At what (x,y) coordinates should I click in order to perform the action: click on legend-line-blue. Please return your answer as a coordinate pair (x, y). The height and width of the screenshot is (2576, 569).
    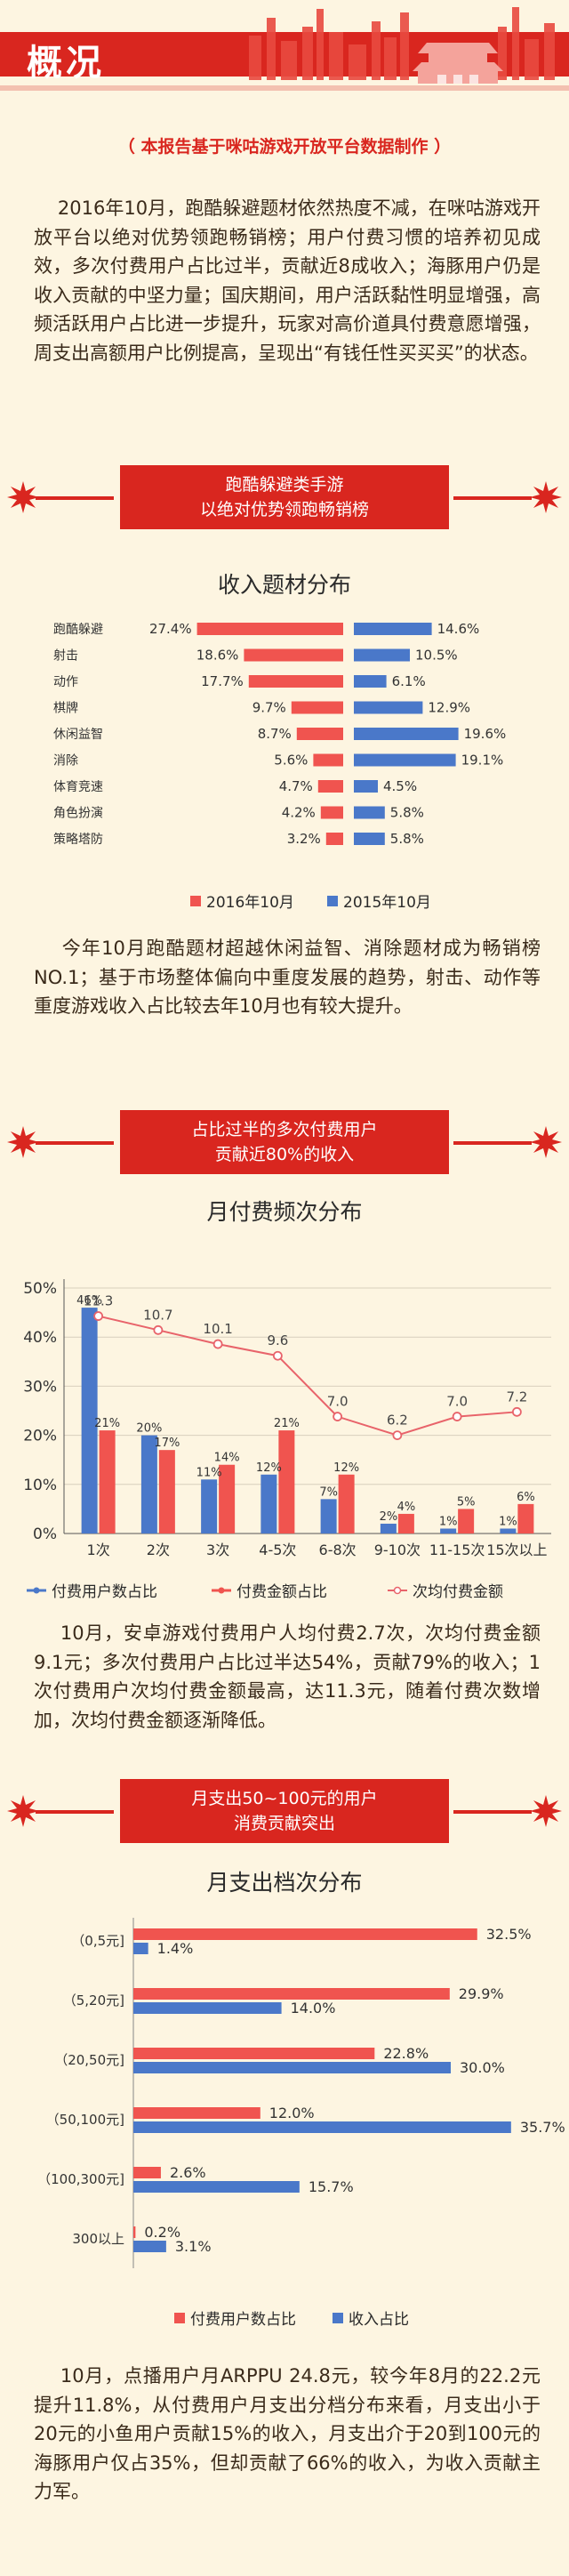
    Looking at the image, I should click on (36, 1590).